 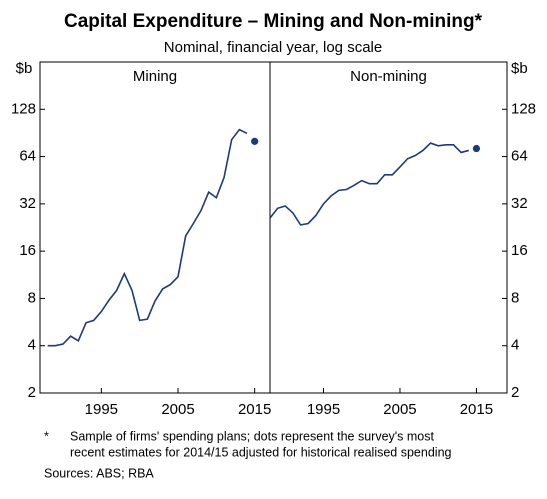 I want to click on data-line, so click(x=369, y=184).